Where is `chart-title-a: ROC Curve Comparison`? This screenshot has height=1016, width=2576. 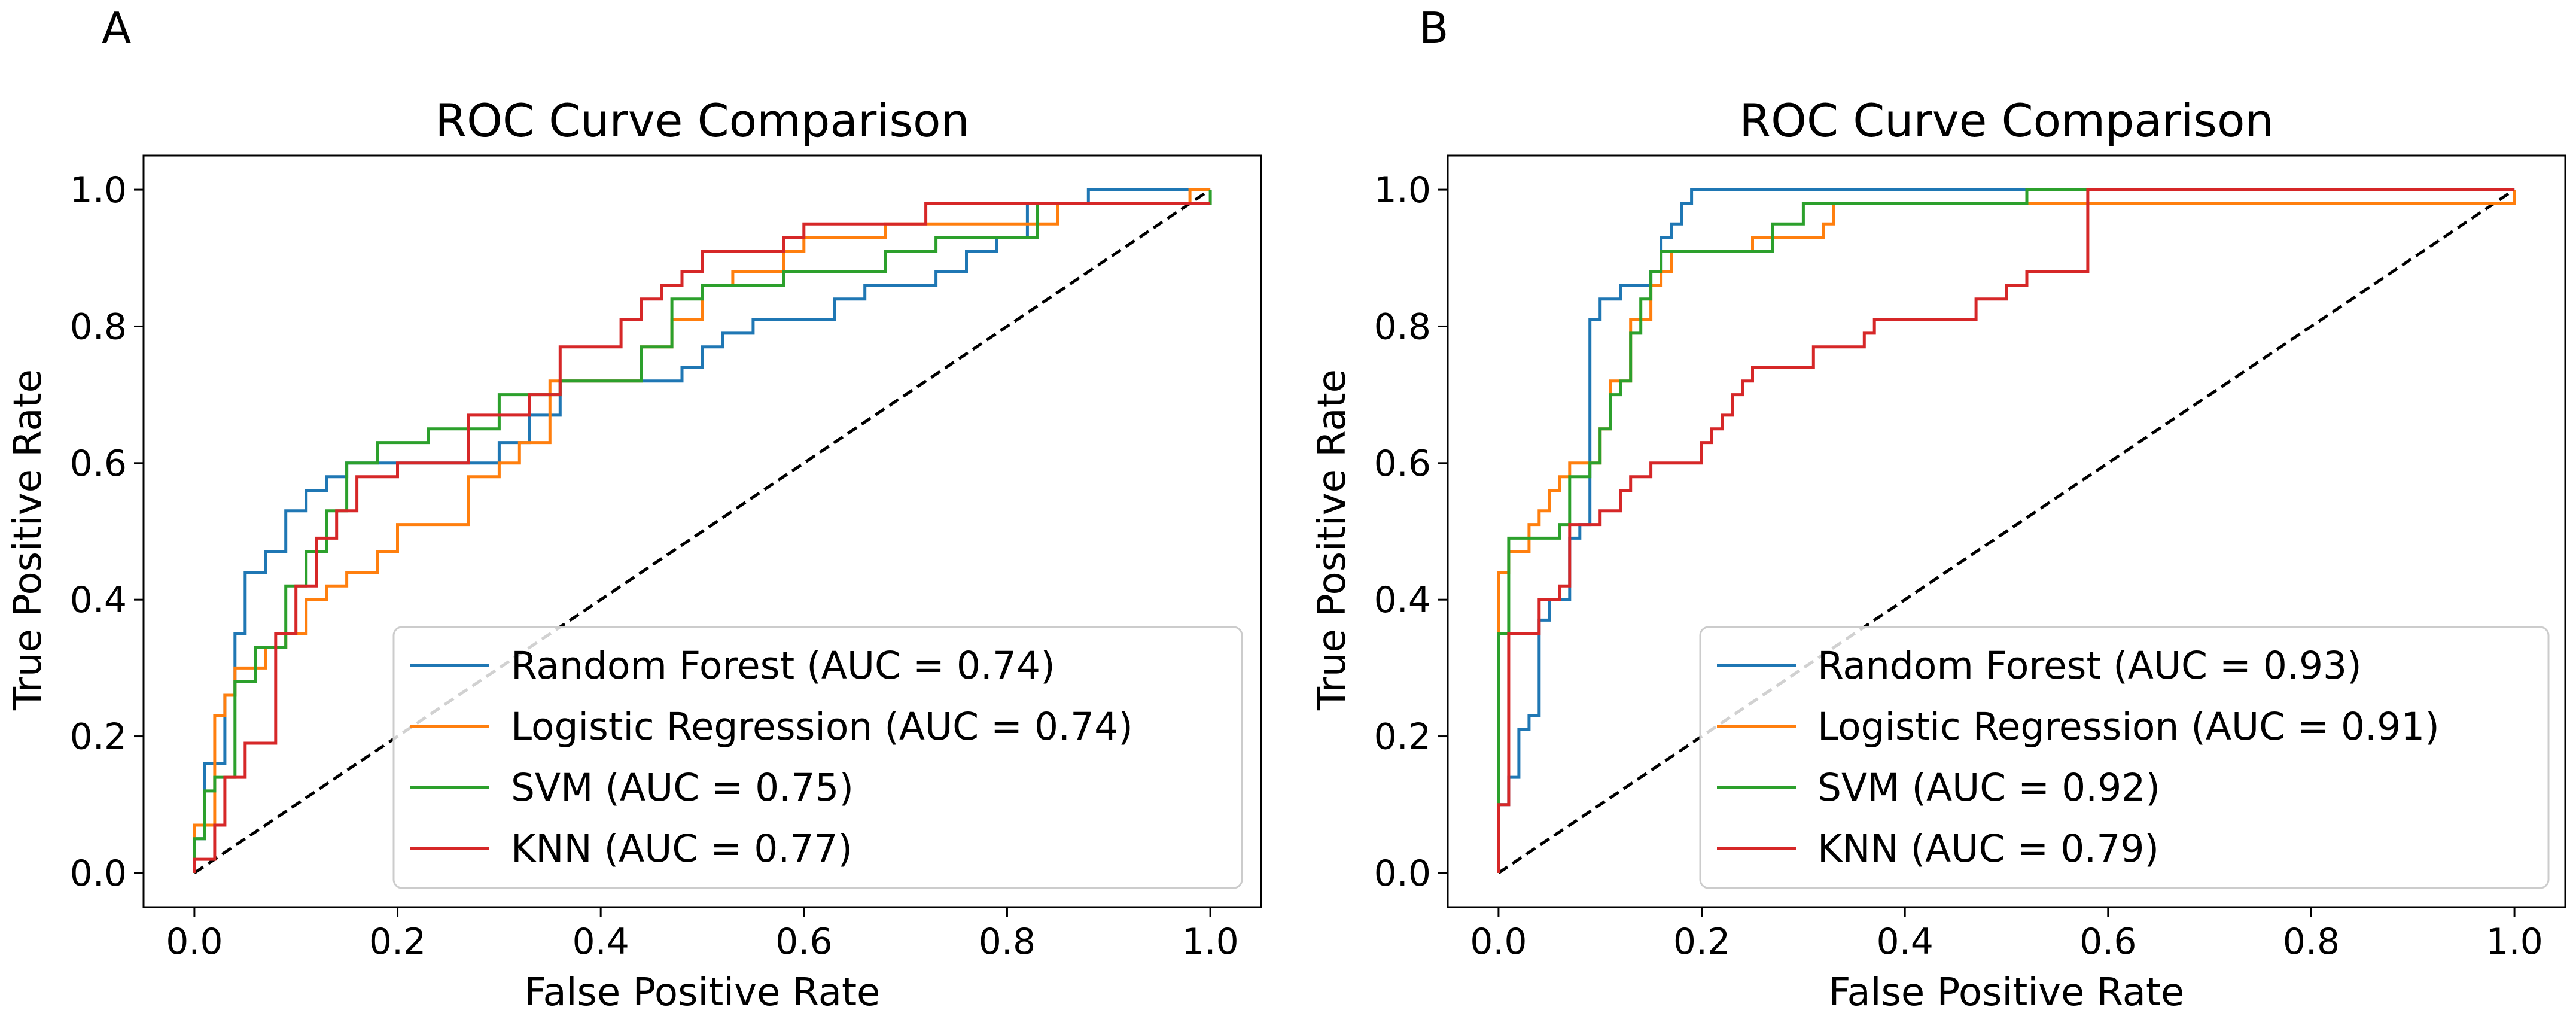
chart-title-a: ROC Curve Comparison is located at coordinates (702, 120).